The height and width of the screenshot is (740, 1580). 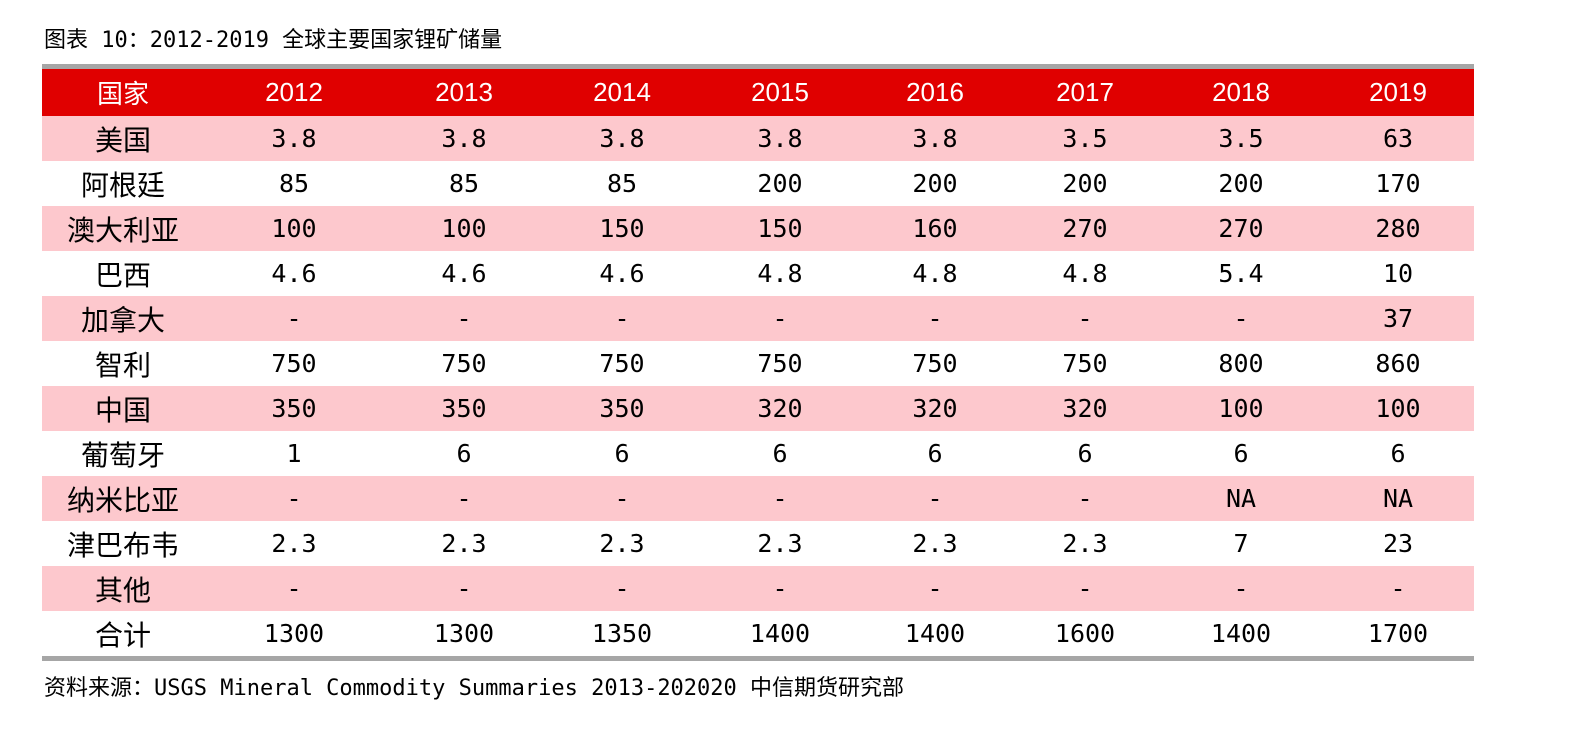 What do you see at coordinates (780, 92) in the screenshot?
I see `header-year: 2015` at bounding box center [780, 92].